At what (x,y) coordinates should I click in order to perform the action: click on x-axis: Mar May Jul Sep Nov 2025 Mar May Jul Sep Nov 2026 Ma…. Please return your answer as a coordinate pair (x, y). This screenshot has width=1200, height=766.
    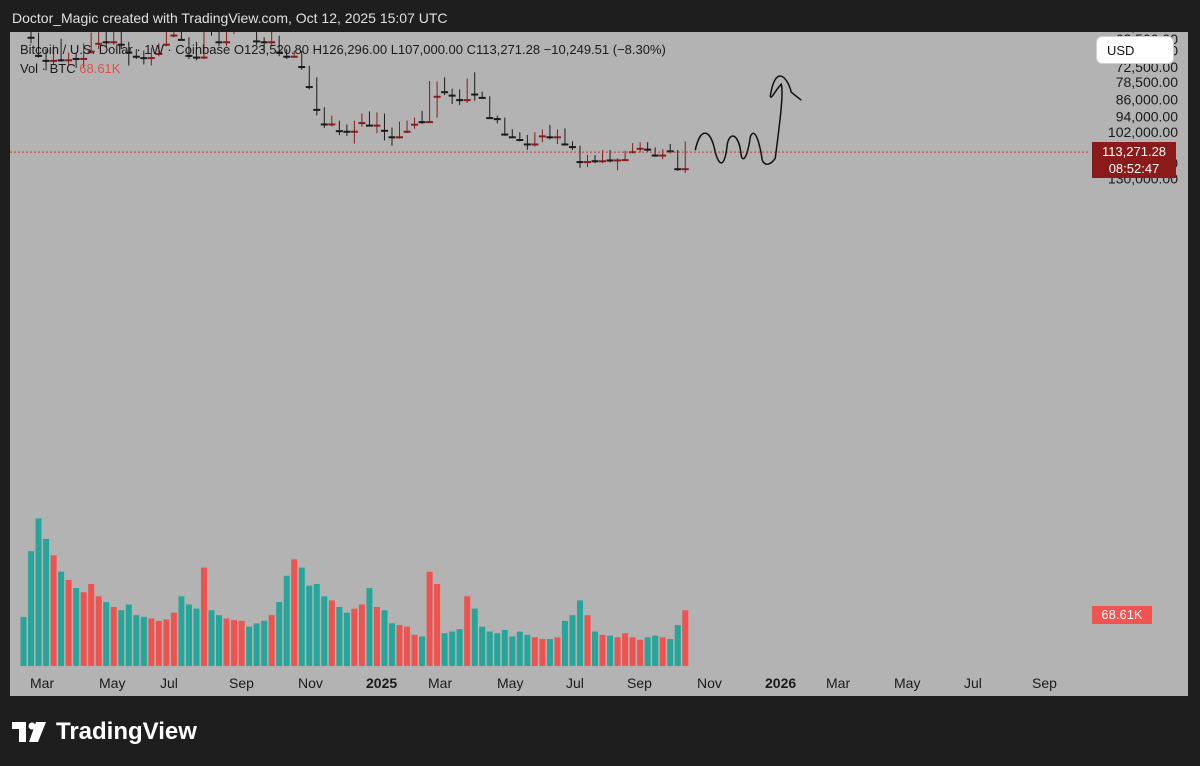
    Looking at the image, I should click on (543, 683).